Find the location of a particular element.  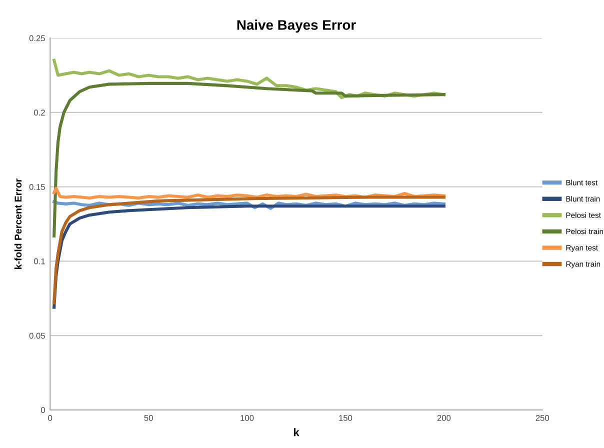

y-tick-label: 0.05 is located at coordinates (37, 335).